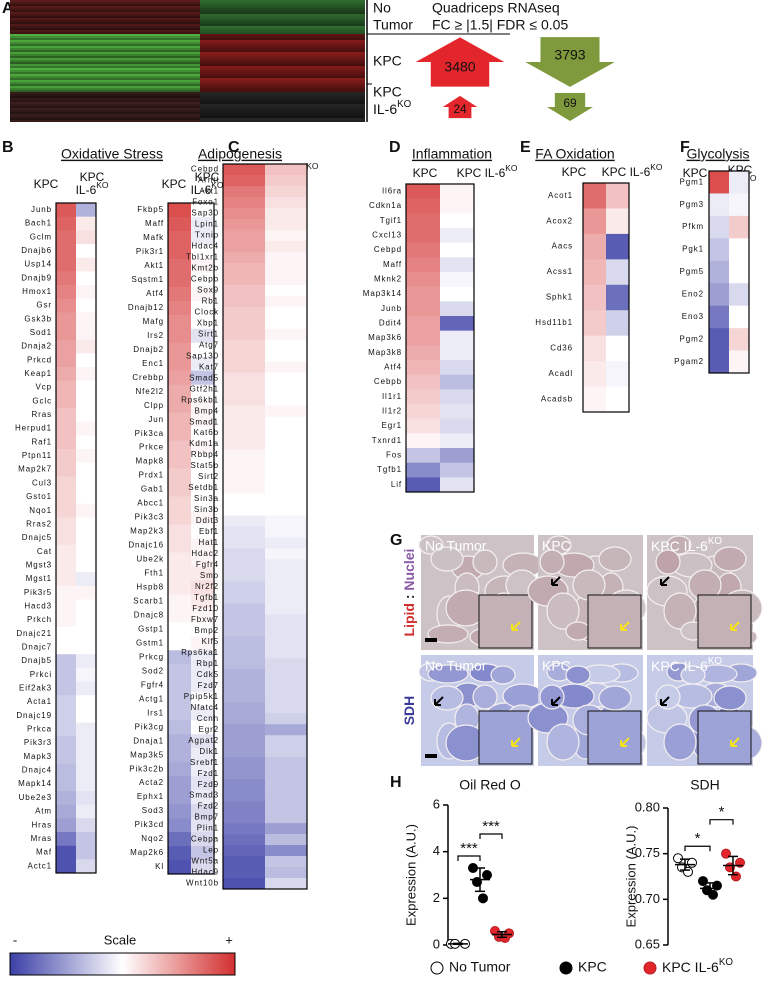 Image resolution: width=763 pixels, height=981 pixels. I want to click on y-tick-label: 0.75, so click(647, 852).